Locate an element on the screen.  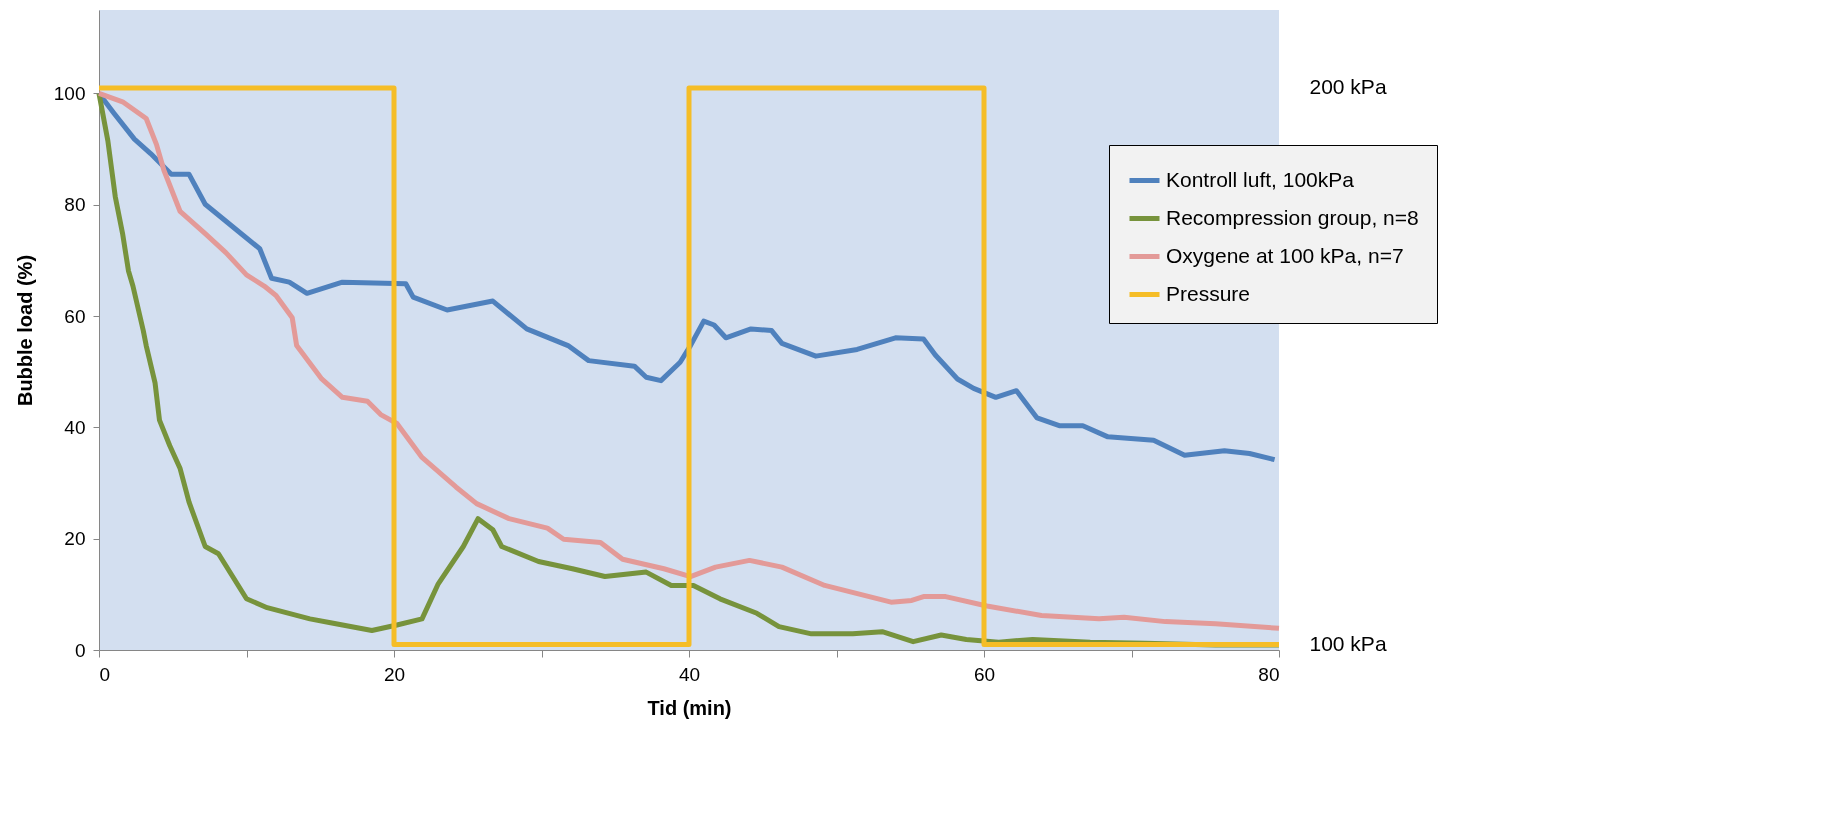
y-tick-label: 40 is located at coordinates (75, 427).